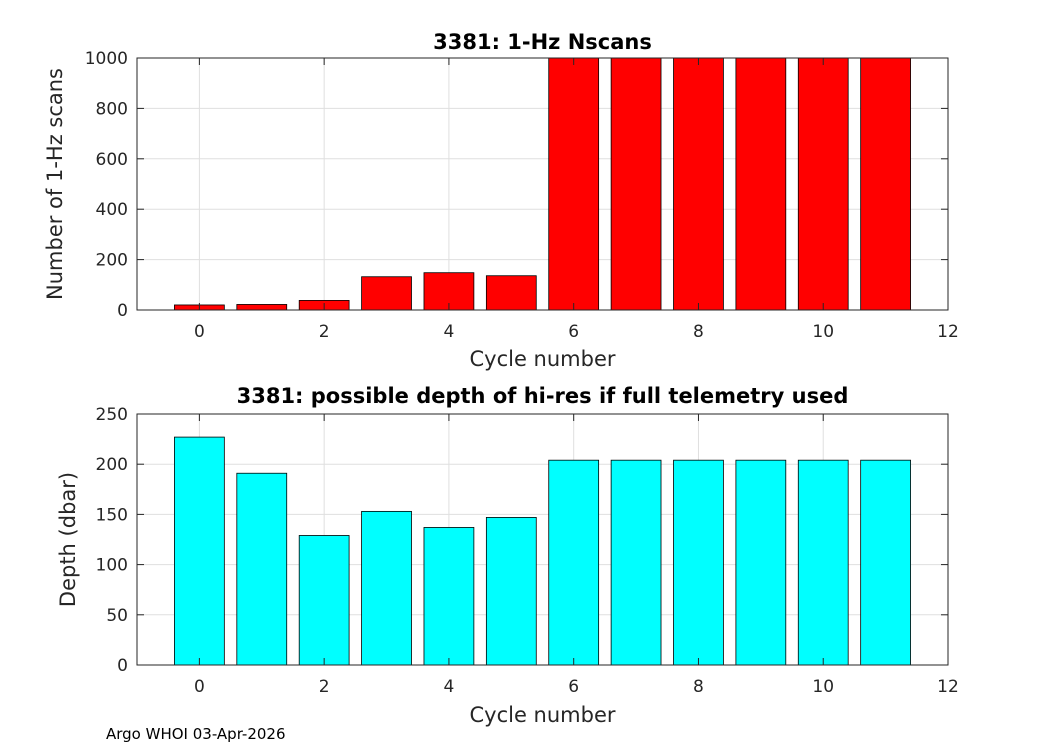 This screenshot has height=750, width=1050. What do you see at coordinates (196, 734) in the screenshot?
I see `footer-credit: Argo WHOI 03-Apr-2026` at bounding box center [196, 734].